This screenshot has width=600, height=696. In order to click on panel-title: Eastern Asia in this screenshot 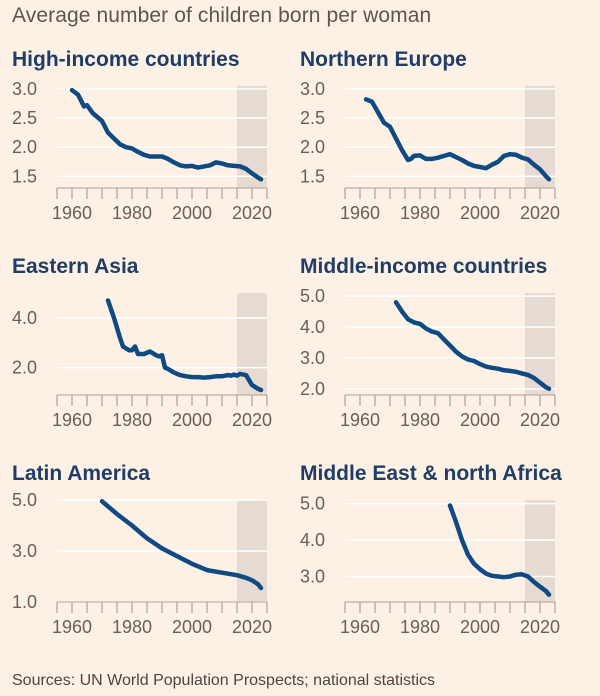, I will do `click(75, 266)`.